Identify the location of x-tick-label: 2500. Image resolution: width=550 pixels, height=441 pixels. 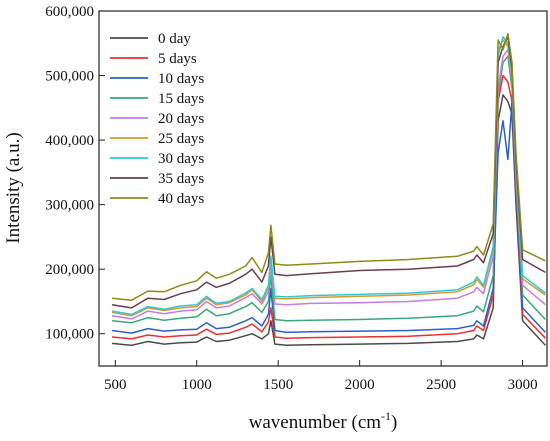
(441, 385).